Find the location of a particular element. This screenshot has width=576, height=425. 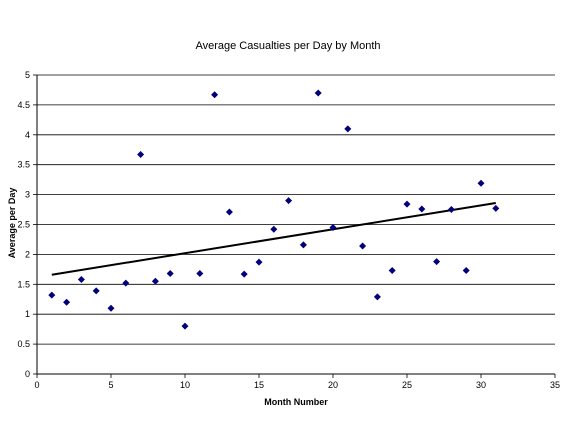

y-tick-label: 3 is located at coordinates (27, 195).